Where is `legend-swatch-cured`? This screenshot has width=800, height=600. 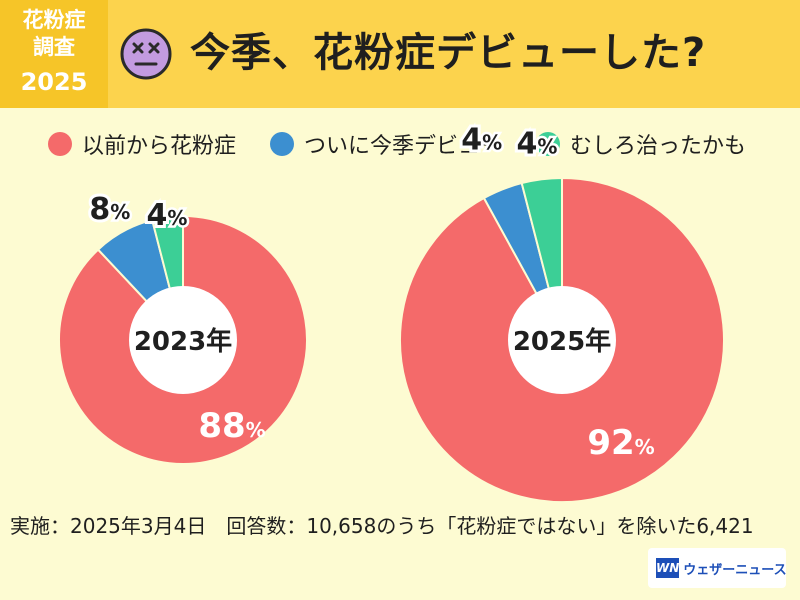
legend-swatch-cured is located at coordinates (548, 144).